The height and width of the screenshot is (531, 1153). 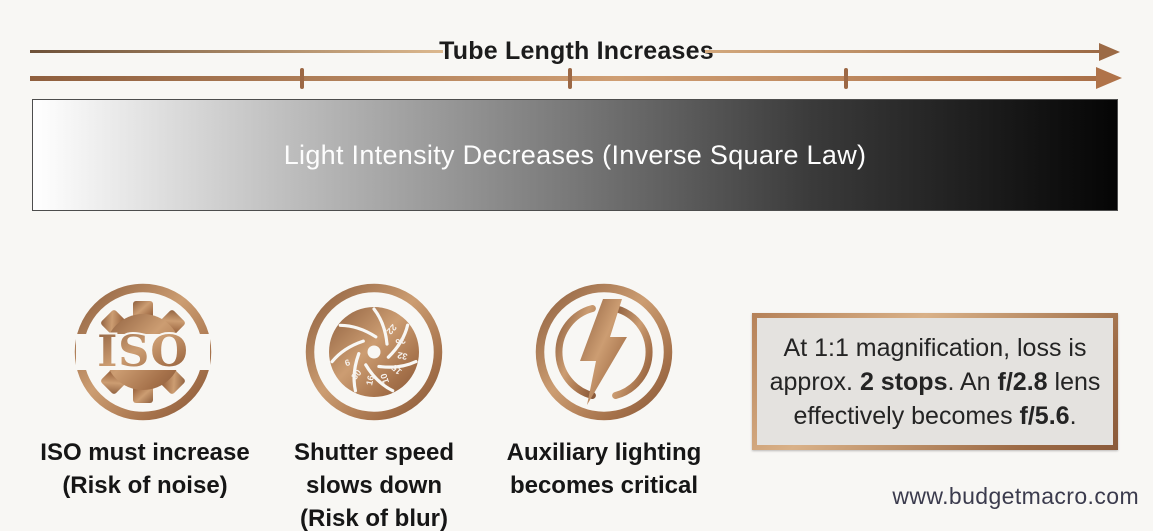 What do you see at coordinates (356, 375) in the screenshot?
I see `dial-number: 30` at bounding box center [356, 375].